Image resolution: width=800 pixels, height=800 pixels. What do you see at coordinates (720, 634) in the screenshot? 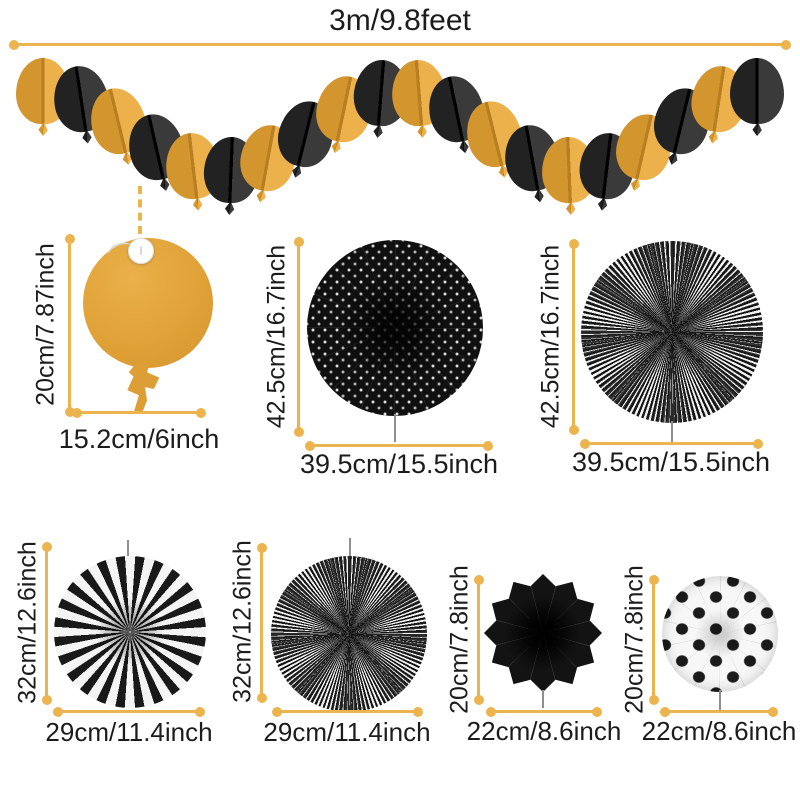
I see `paper-fan-white-polka-dot` at bounding box center [720, 634].